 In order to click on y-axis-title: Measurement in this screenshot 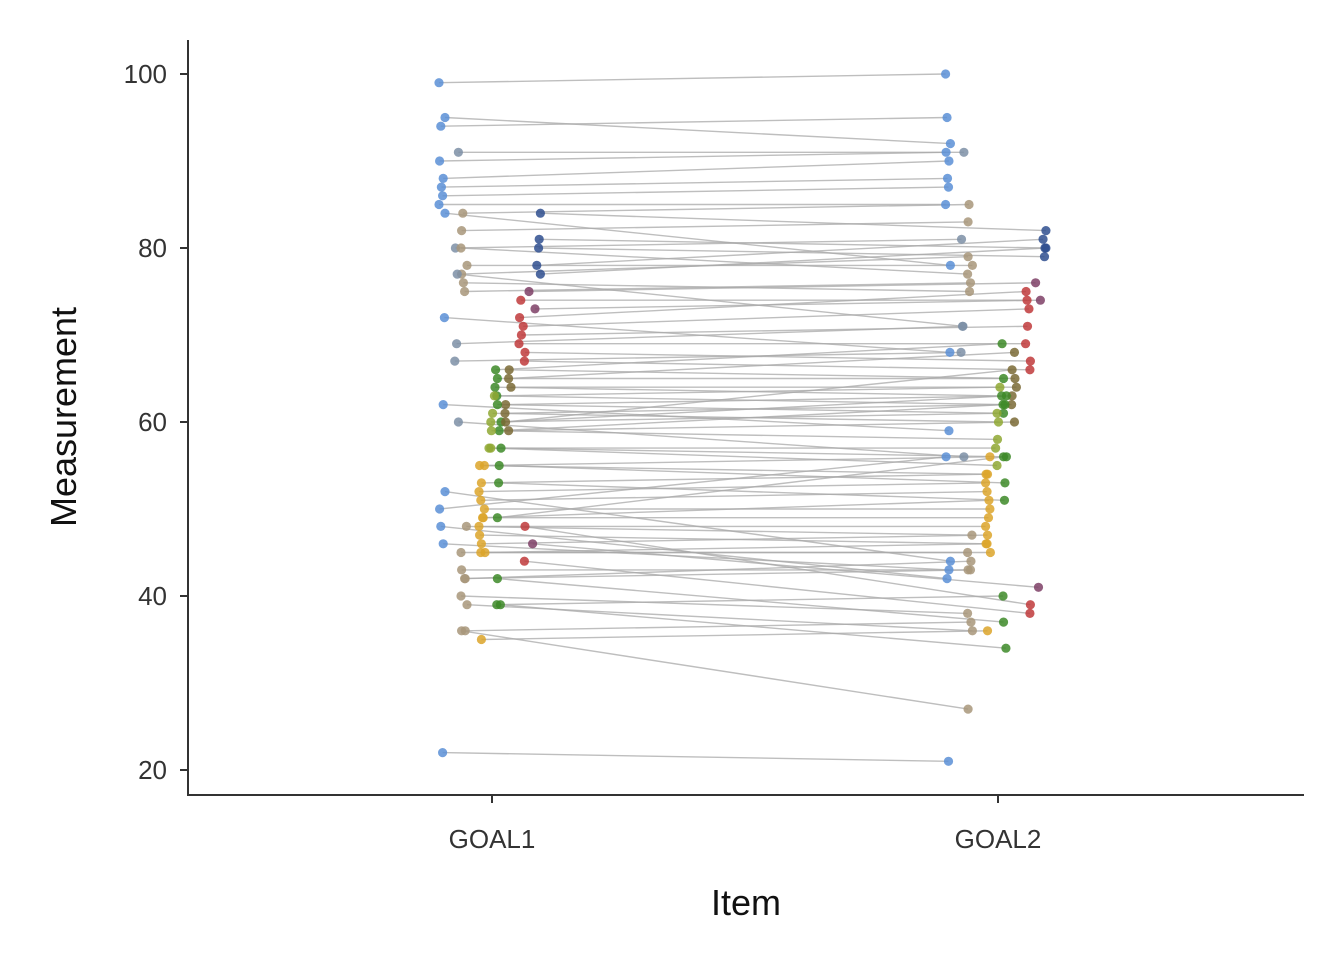, I will do `click(63, 417)`.